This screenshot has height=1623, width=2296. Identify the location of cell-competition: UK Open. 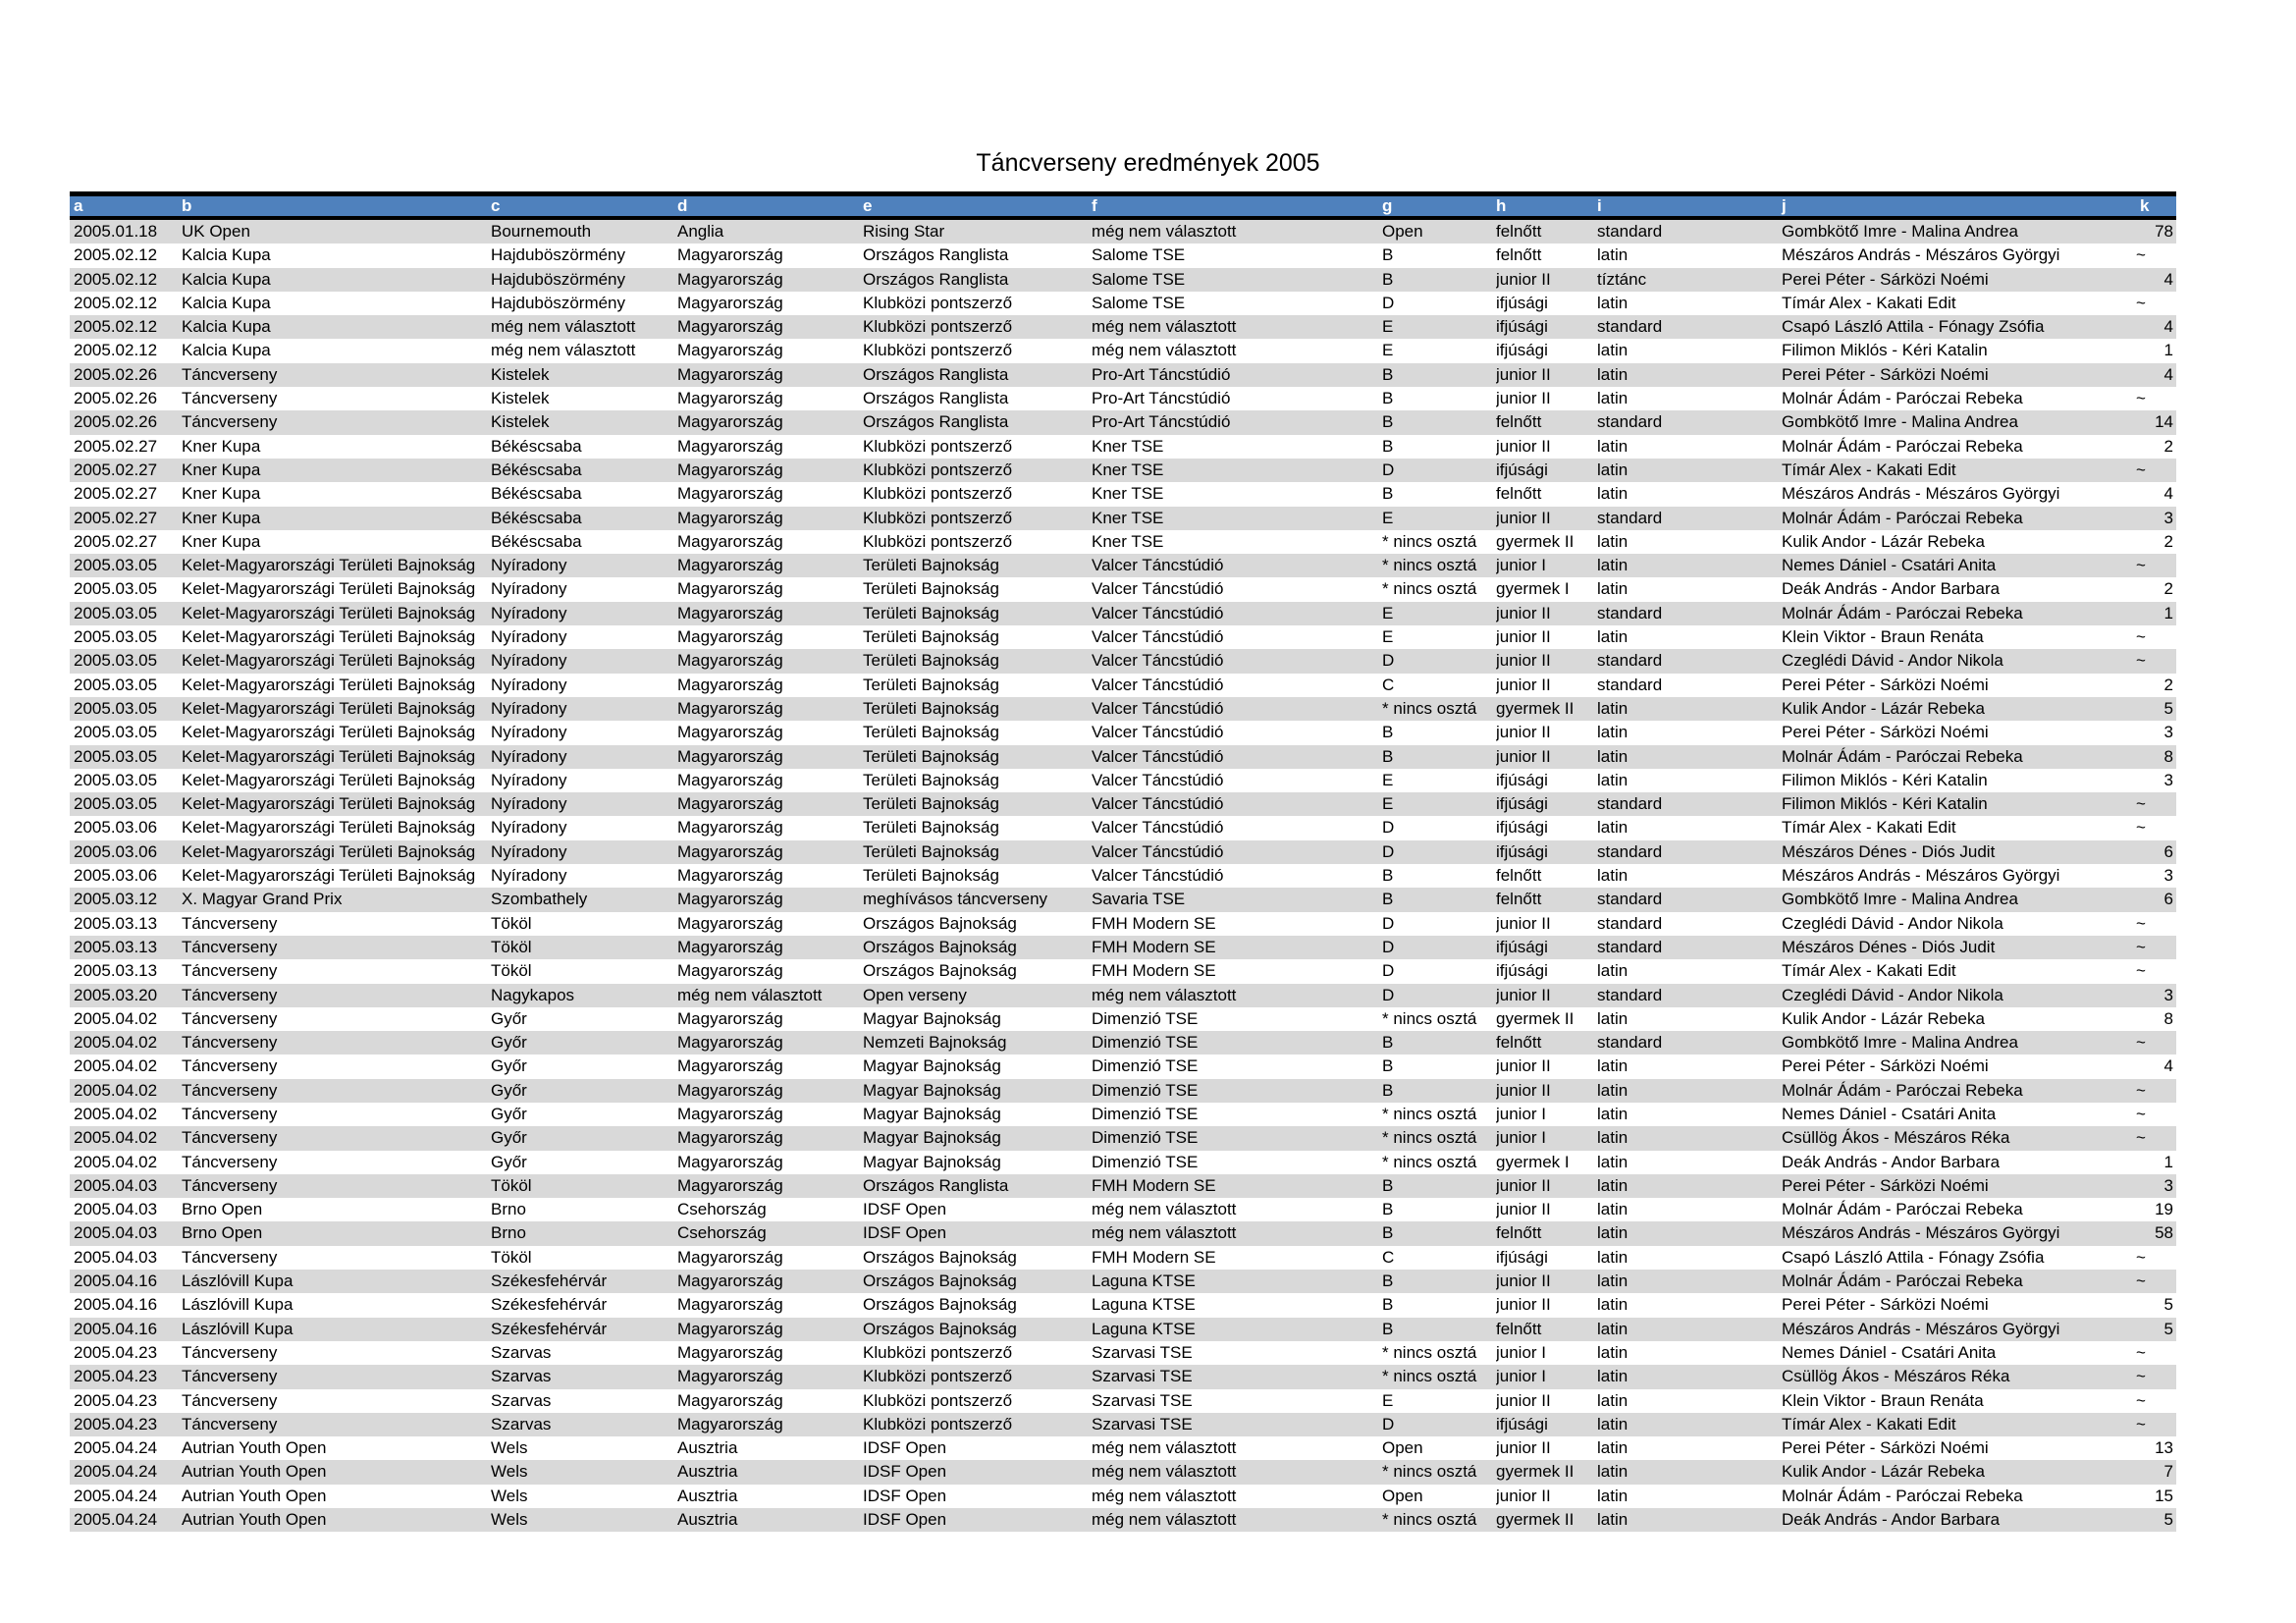
(216, 231).